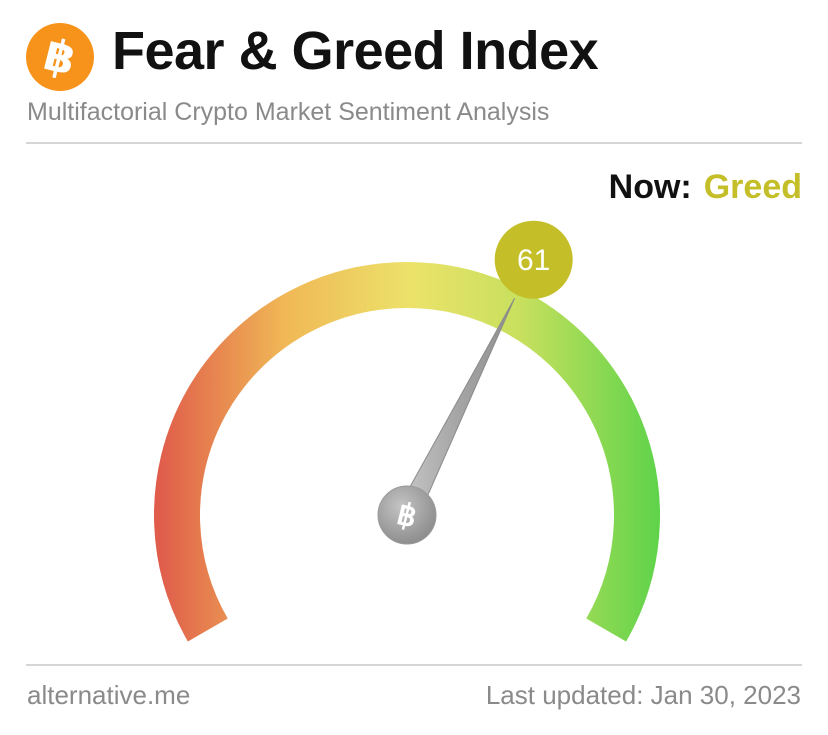 The image size is (828, 735). I want to click on current-sentiment: Now: Greed, so click(705, 187).